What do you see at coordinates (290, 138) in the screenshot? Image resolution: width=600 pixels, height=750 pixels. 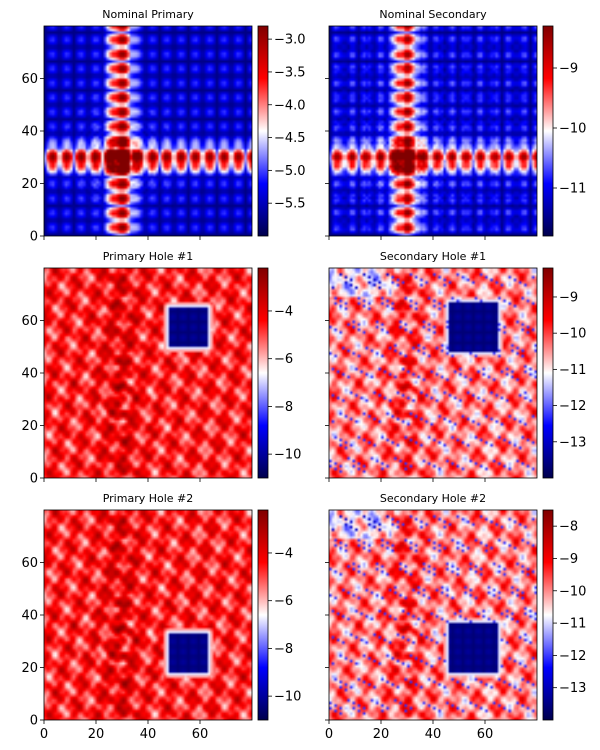 I see `colorbar-tick-label: −4.5` at bounding box center [290, 138].